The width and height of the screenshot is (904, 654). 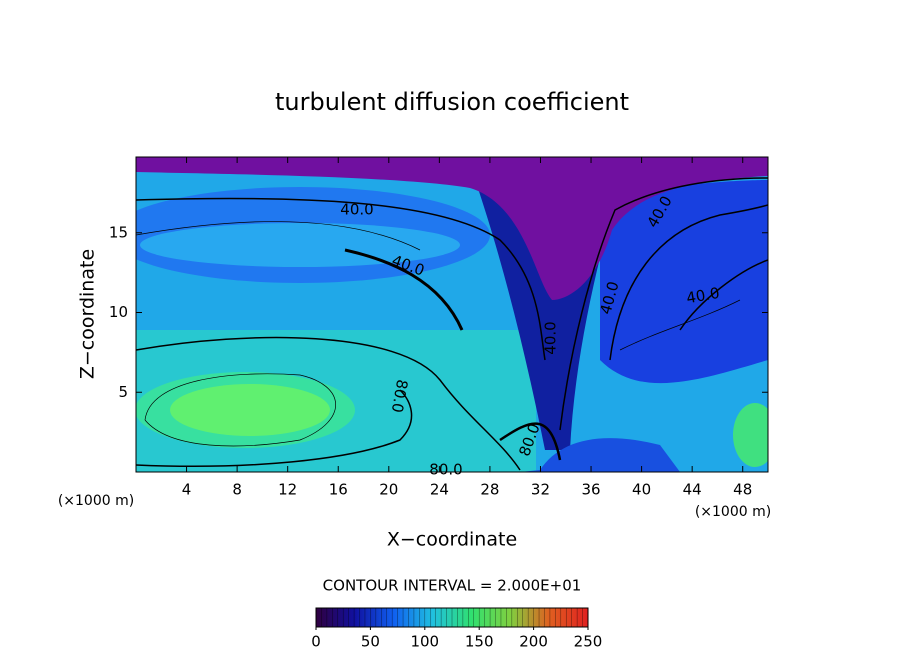 What do you see at coordinates (452, 102) in the screenshot?
I see `chart-title: turbulent diffusion coefficient` at bounding box center [452, 102].